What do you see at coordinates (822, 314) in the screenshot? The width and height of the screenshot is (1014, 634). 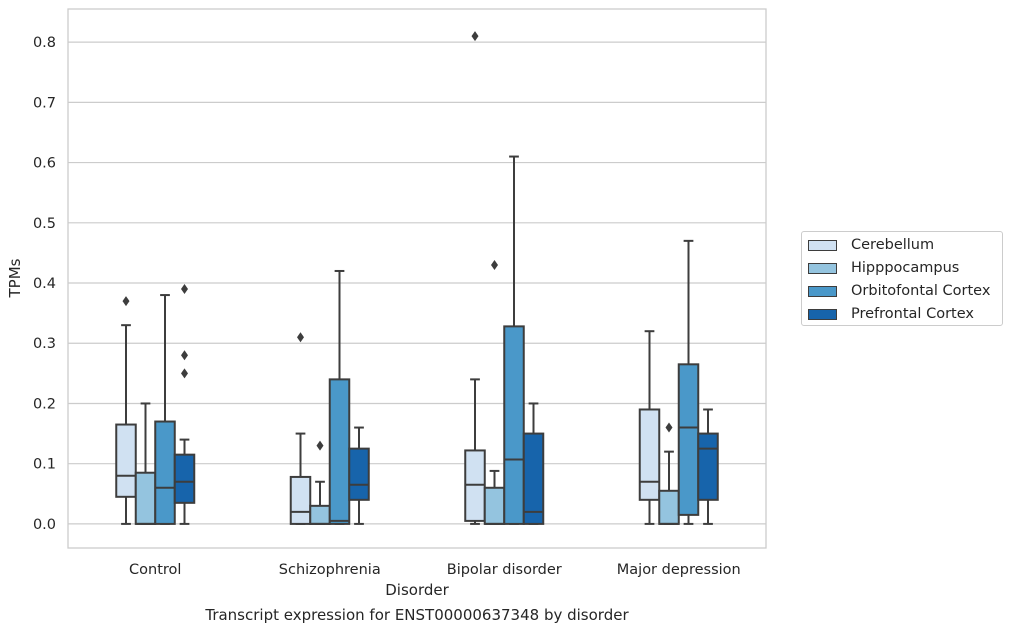 I see `legend-swatch-prefrontal` at bounding box center [822, 314].